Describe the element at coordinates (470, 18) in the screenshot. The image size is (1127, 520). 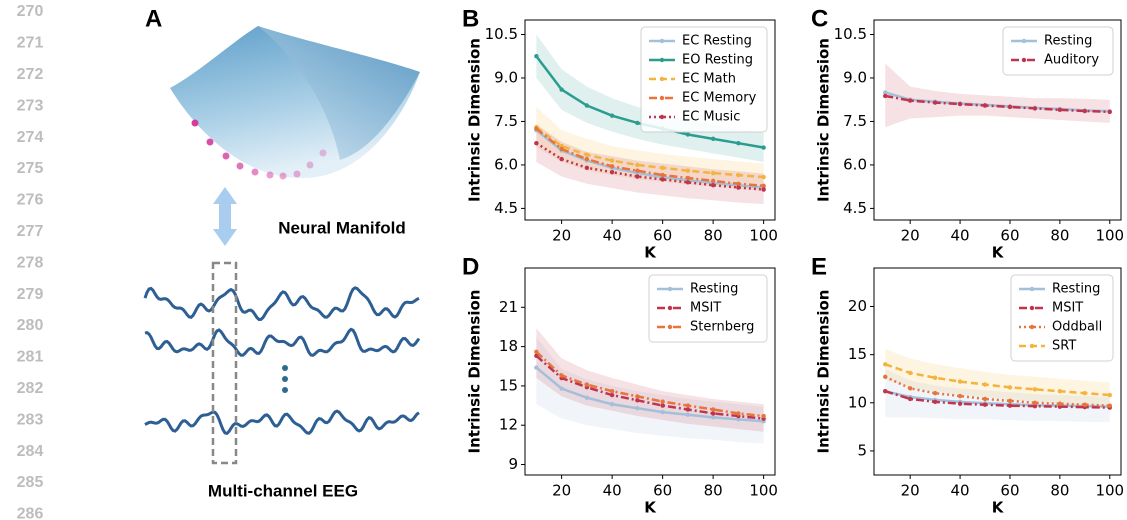
I see `panel-label: B` at that location.